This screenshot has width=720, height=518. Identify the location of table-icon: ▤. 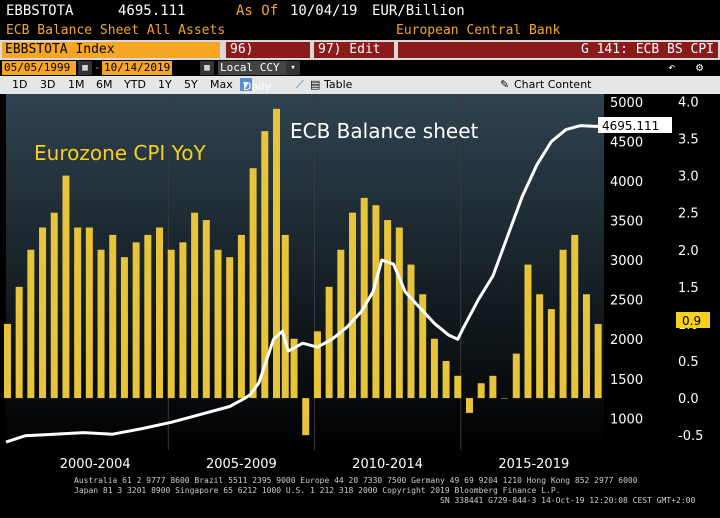
(315, 84).